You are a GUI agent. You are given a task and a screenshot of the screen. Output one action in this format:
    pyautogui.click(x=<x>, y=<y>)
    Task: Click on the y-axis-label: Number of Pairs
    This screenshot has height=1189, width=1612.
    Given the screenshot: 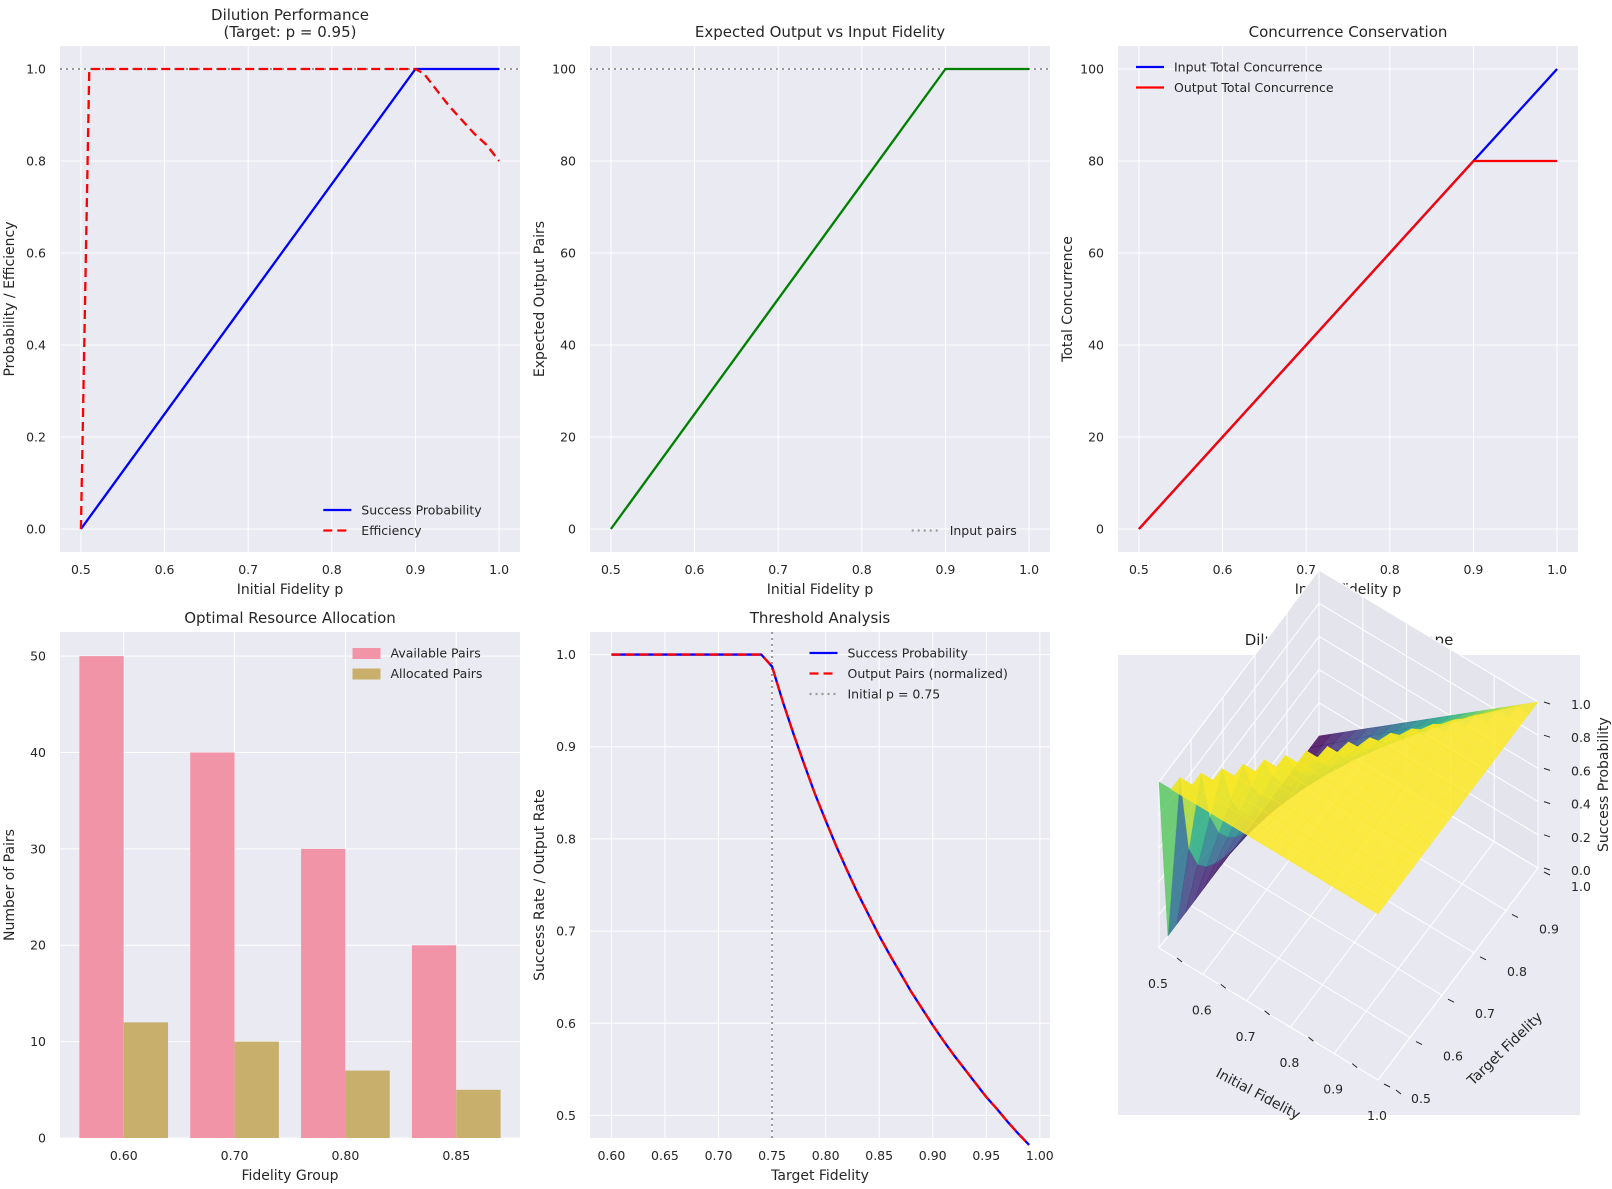 What is the action you would take?
    pyautogui.click(x=10, y=885)
    